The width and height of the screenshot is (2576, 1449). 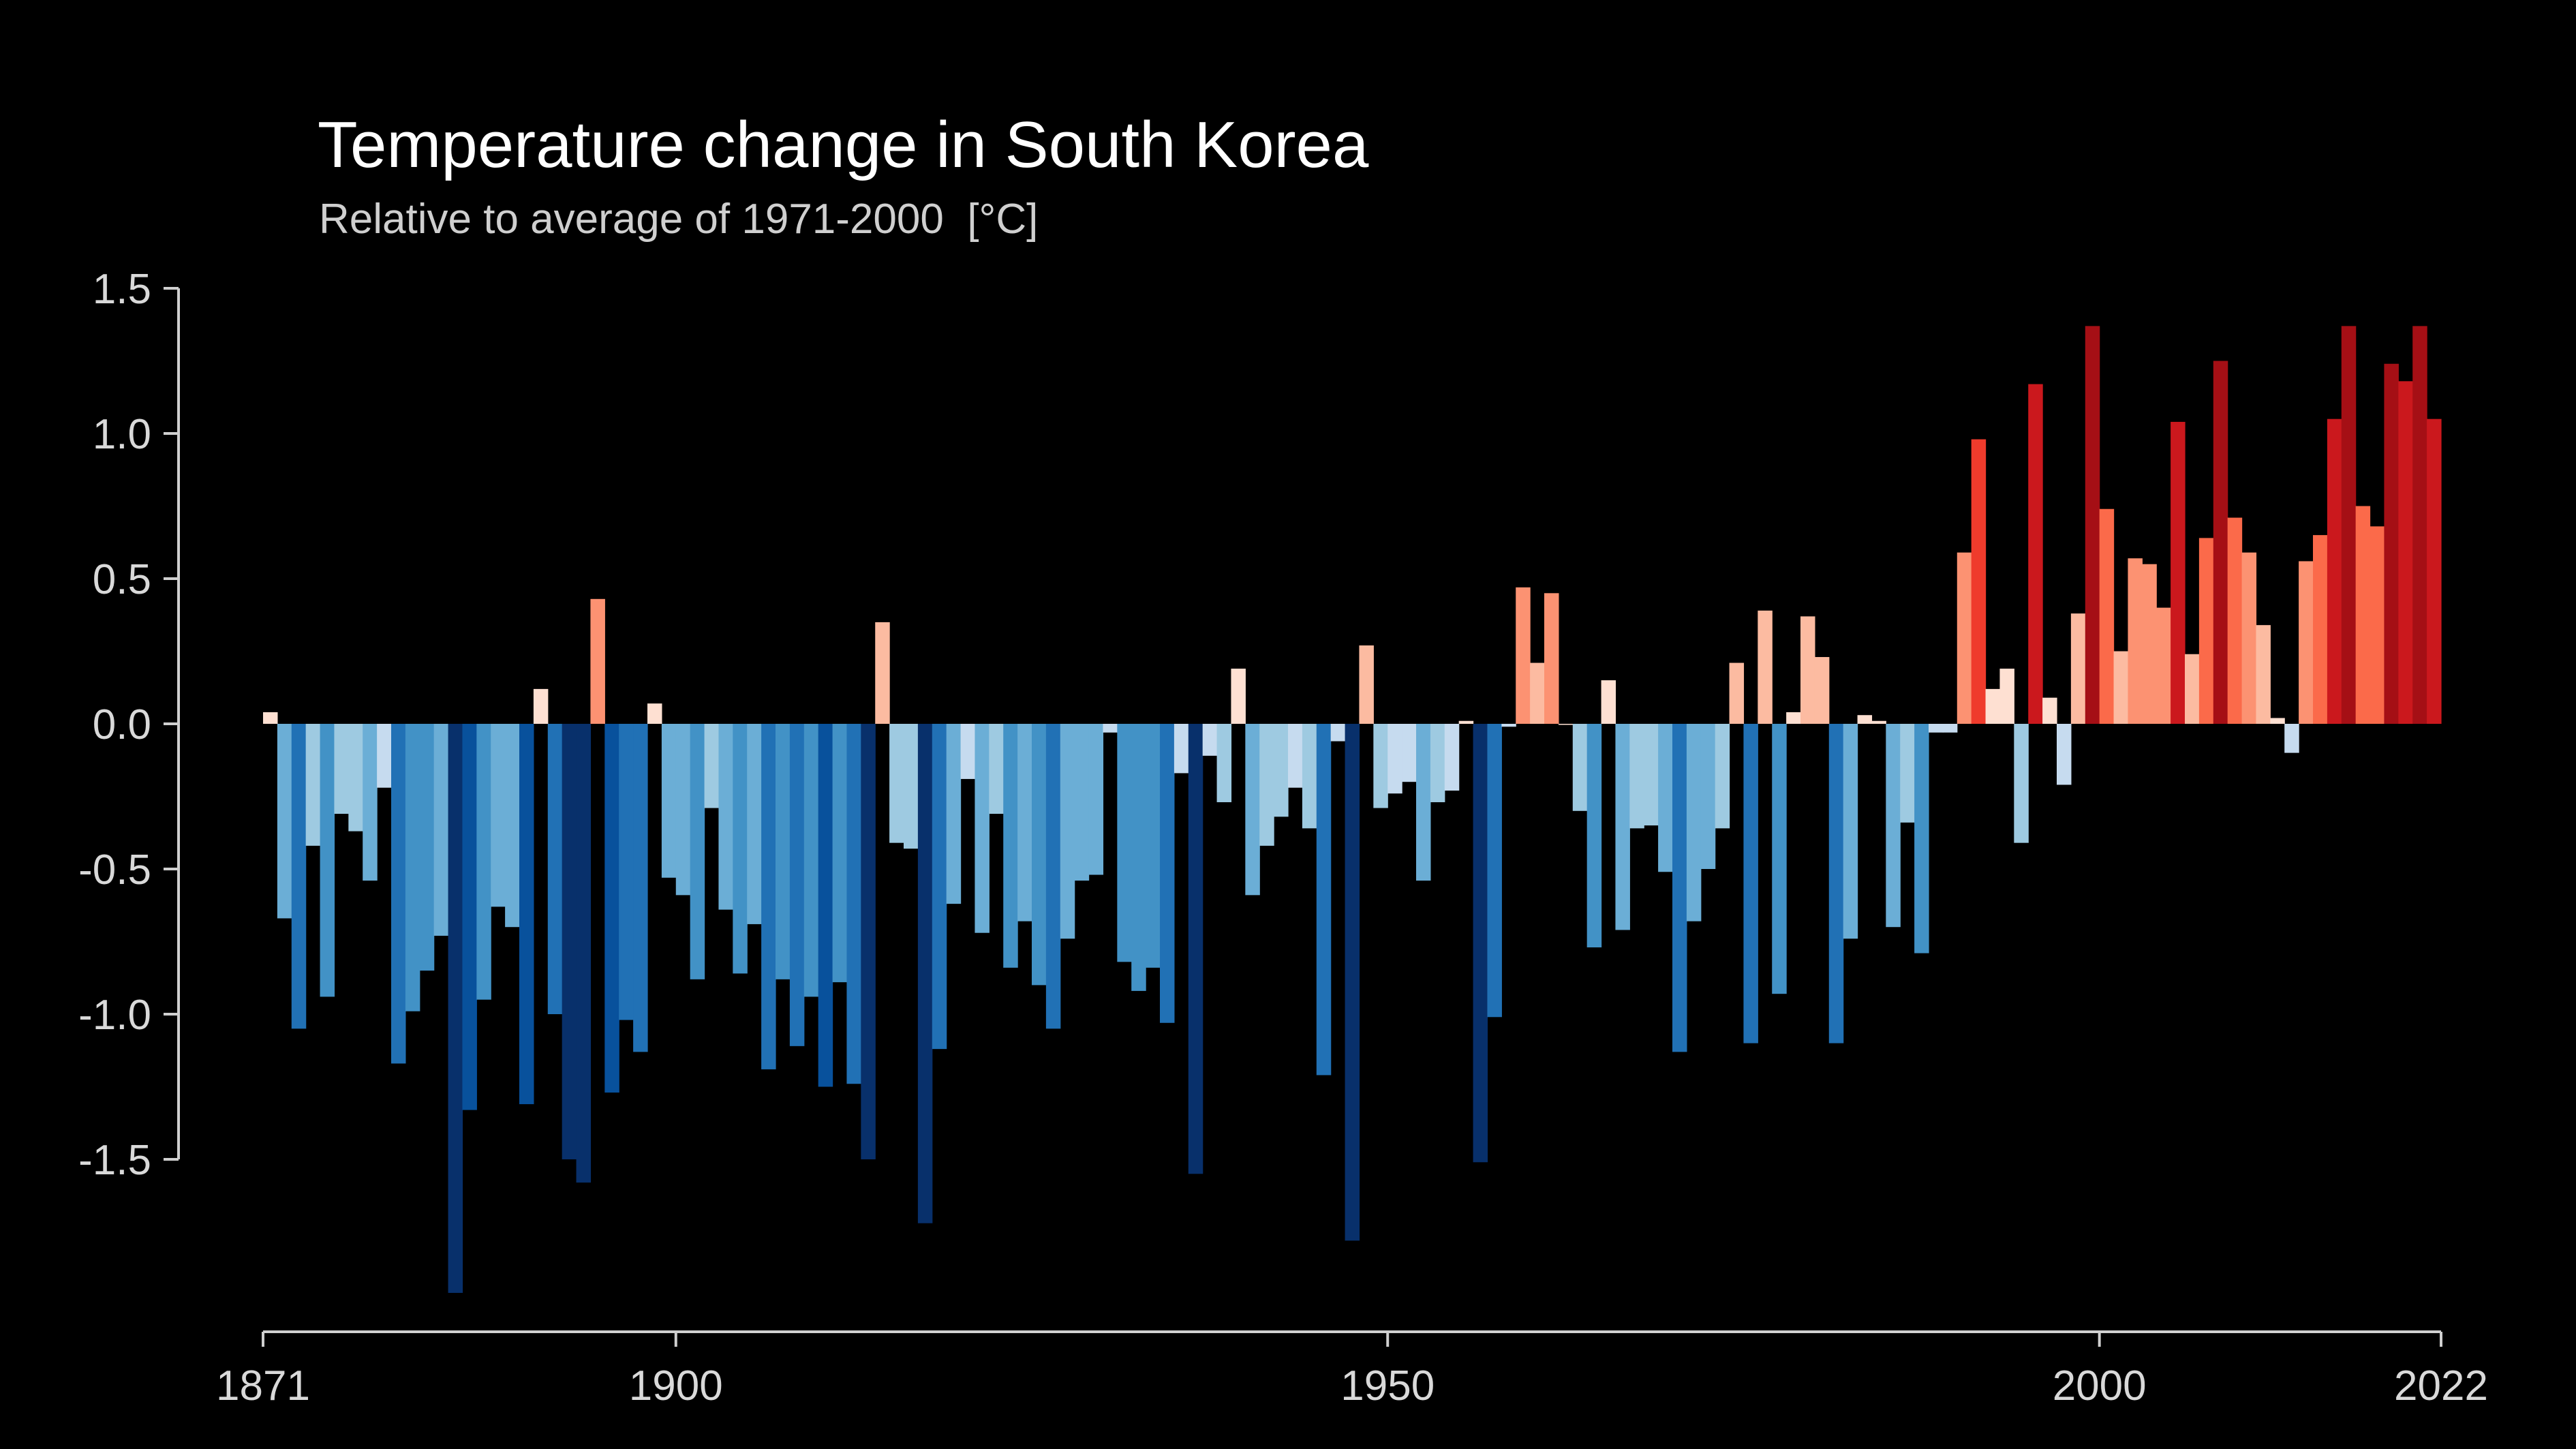 I want to click on bar-2017, so click(x=2349, y=525).